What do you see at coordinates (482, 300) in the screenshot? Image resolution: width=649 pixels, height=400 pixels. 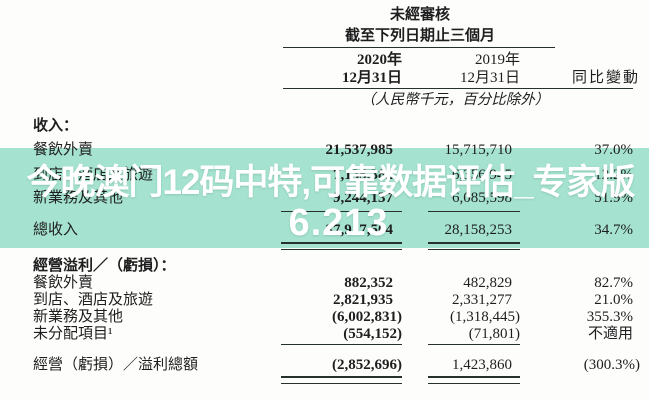 I see `value-2019: 2,331,277` at bounding box center [482, 300].